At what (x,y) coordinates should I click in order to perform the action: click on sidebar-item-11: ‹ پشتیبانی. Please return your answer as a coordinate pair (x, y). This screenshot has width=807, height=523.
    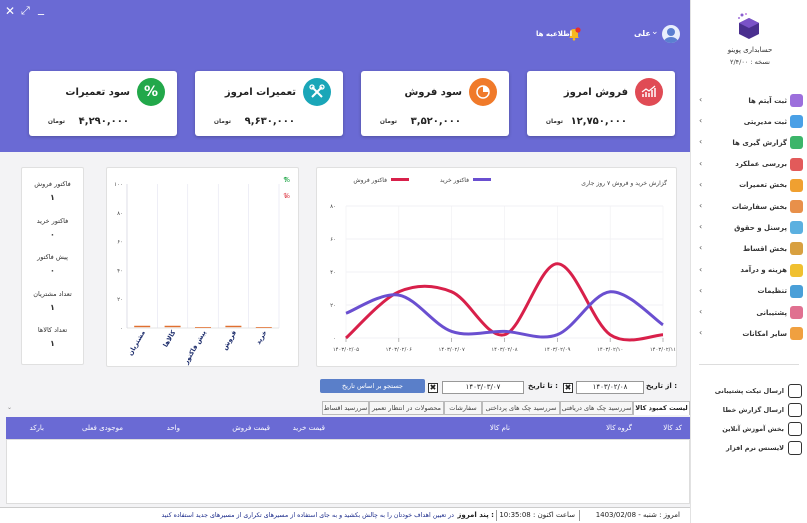
    Looking at the image, I should click on (750, 312).